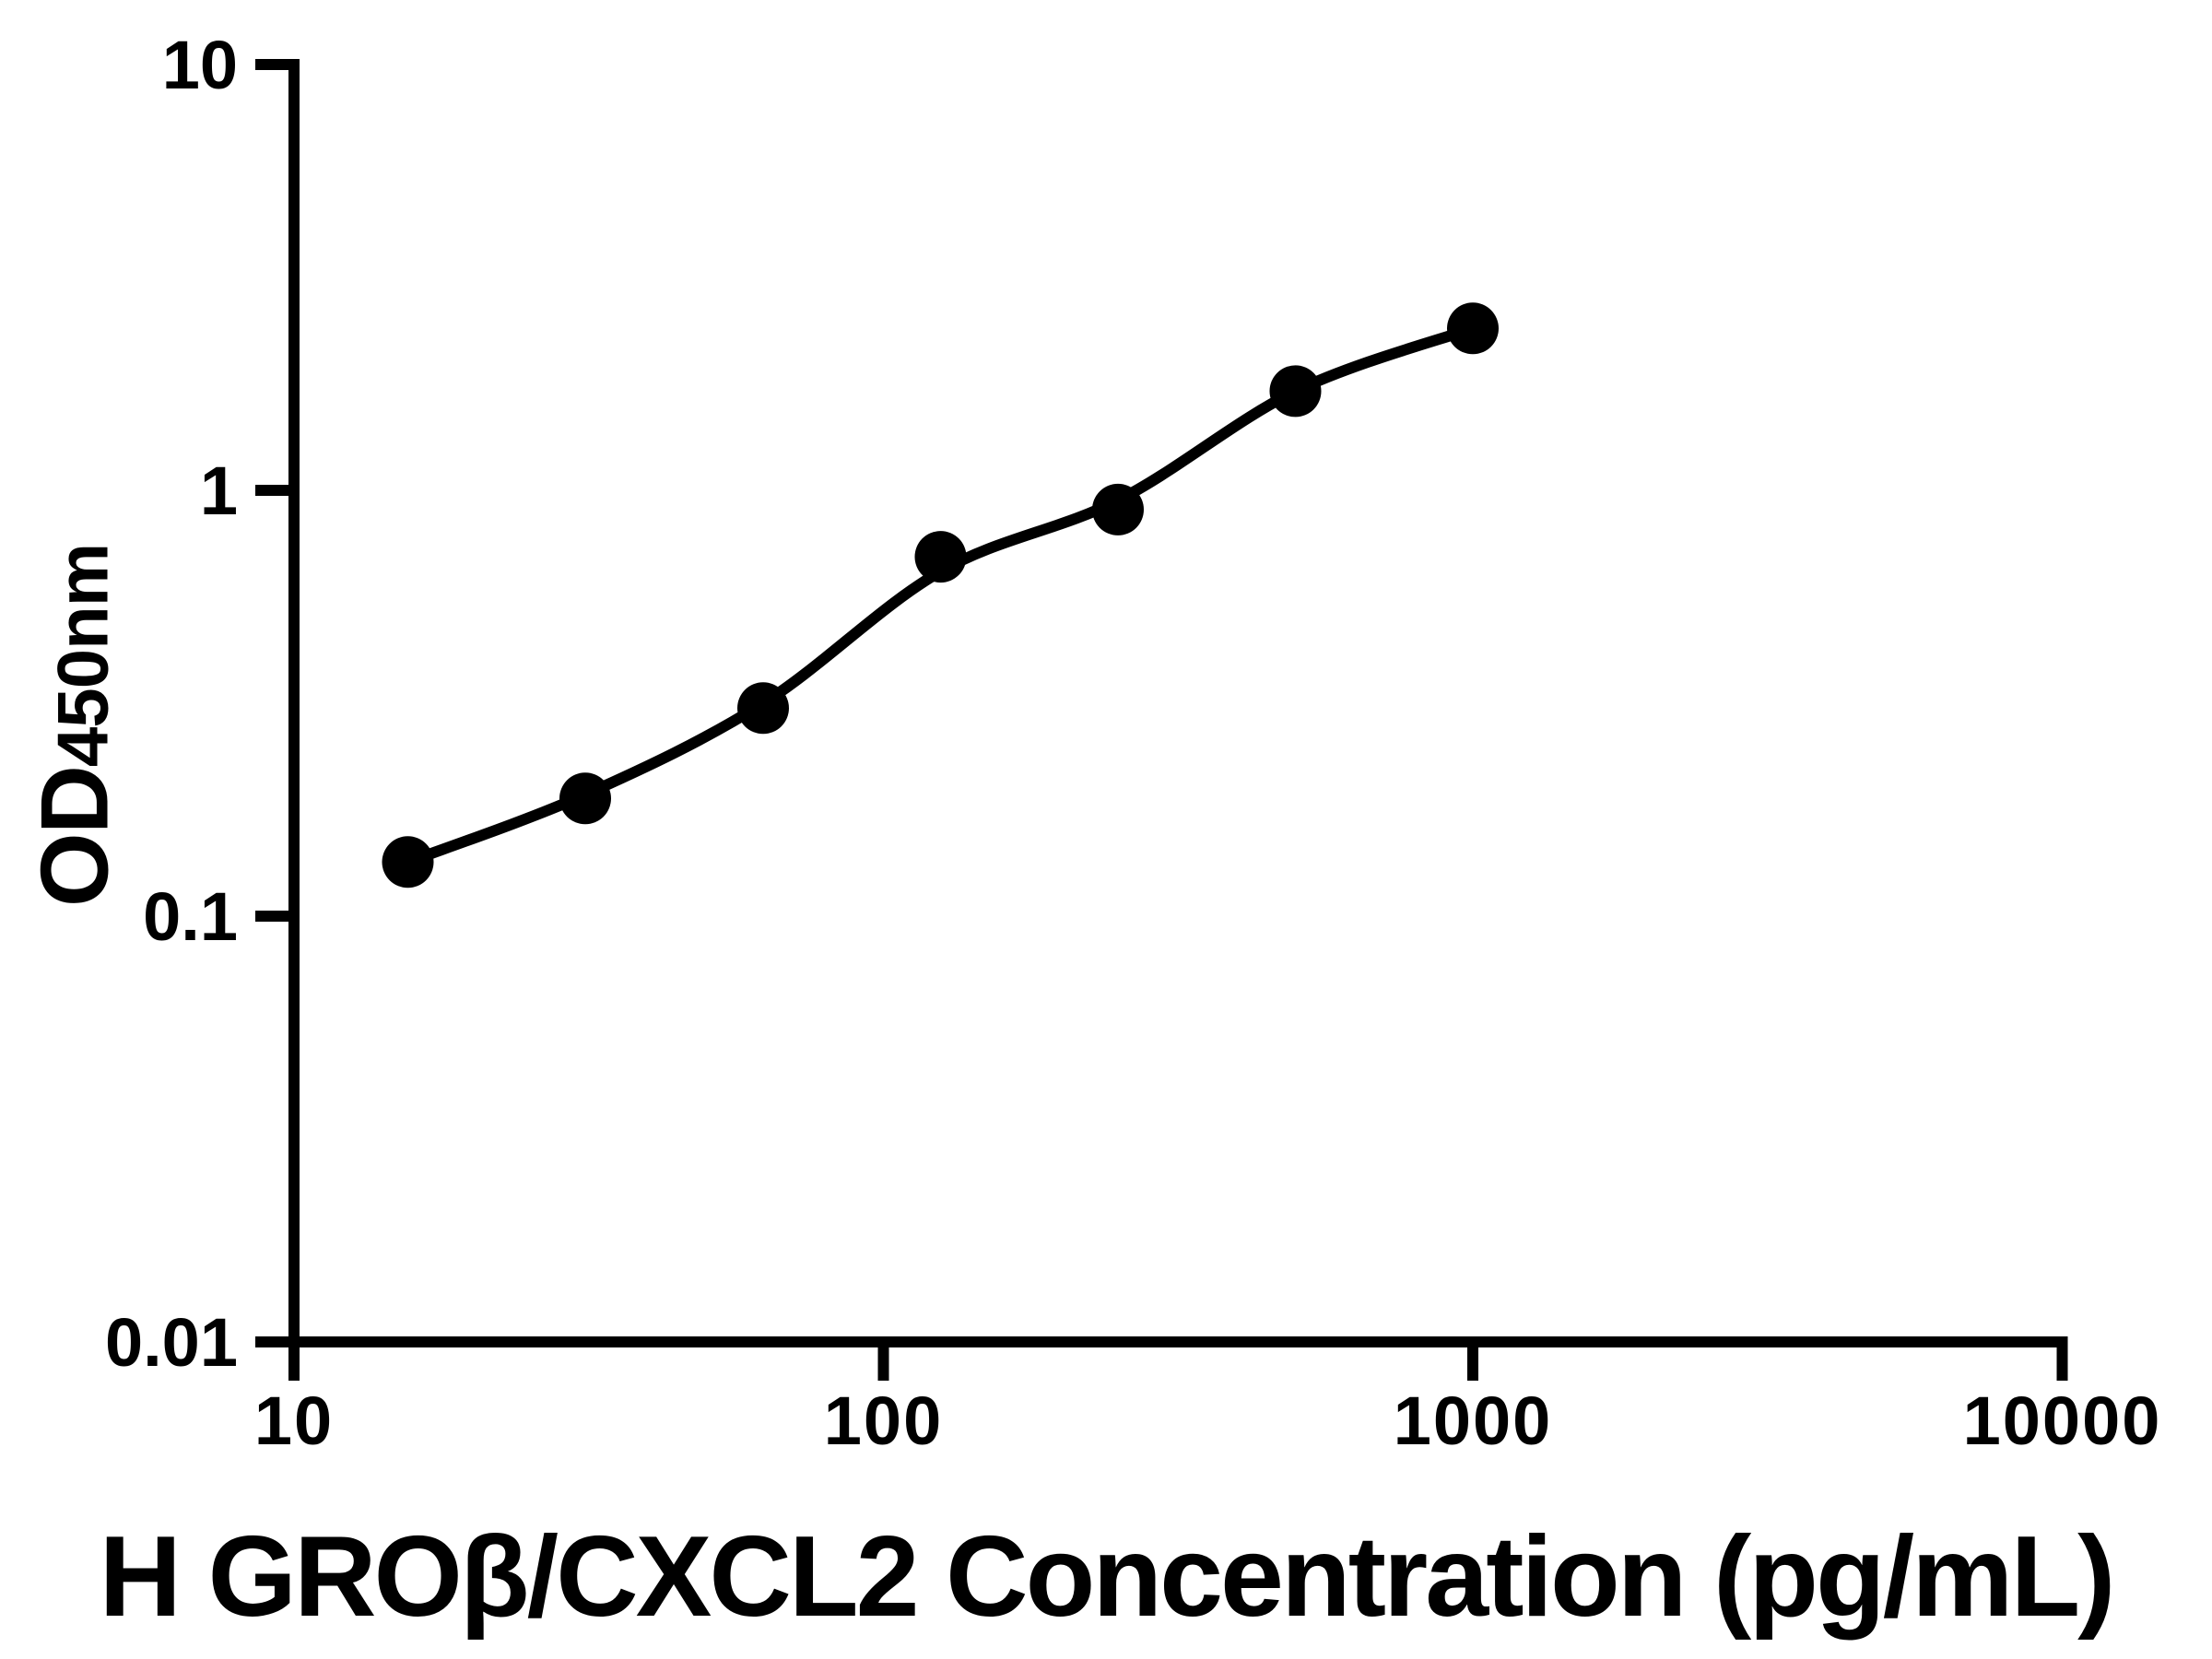 The width and height of the screenshot is (2212, 1659). What do you see at coordinates (219, 491) in the screenshot?
I see `y-tick-label: 1` at bounding box center [219, 491].